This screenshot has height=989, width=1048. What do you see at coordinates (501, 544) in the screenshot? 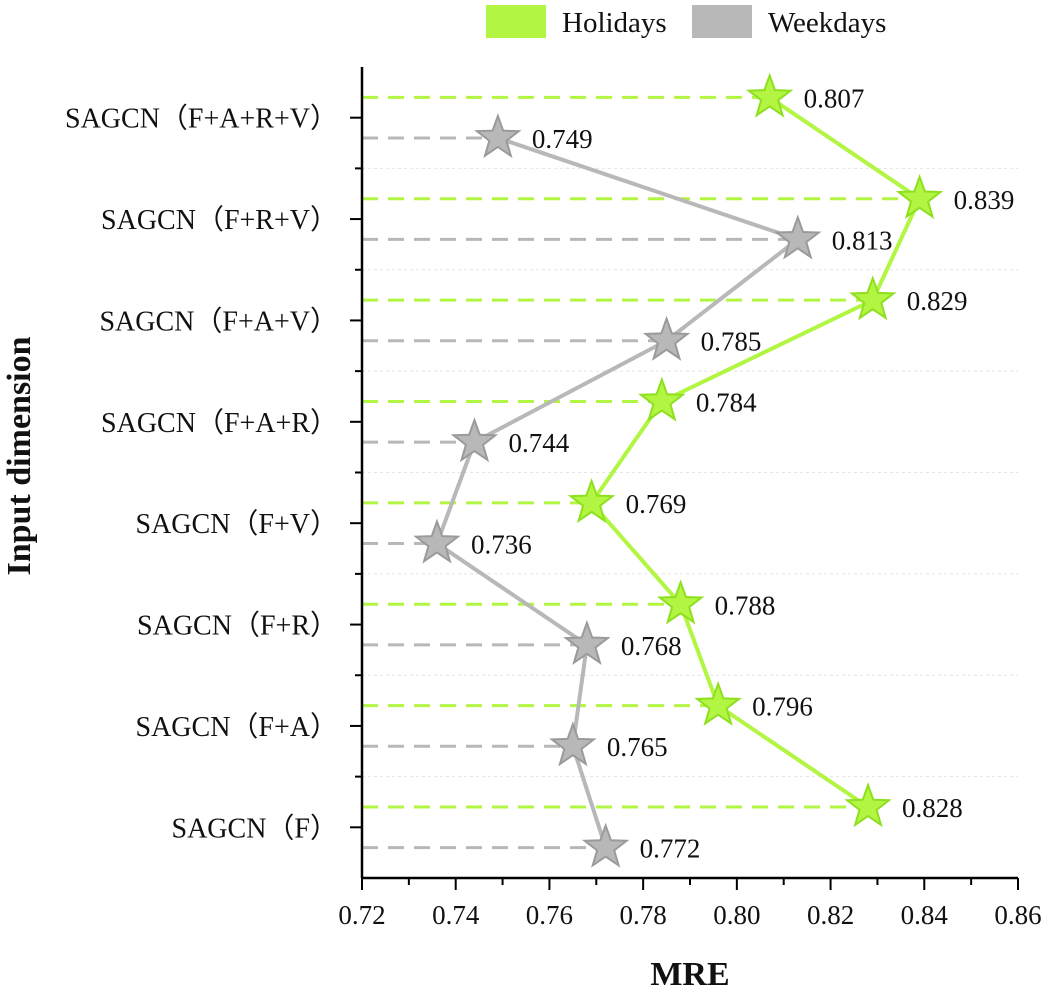
I see `data-label: 0.736` at bounding box center [501, 544].